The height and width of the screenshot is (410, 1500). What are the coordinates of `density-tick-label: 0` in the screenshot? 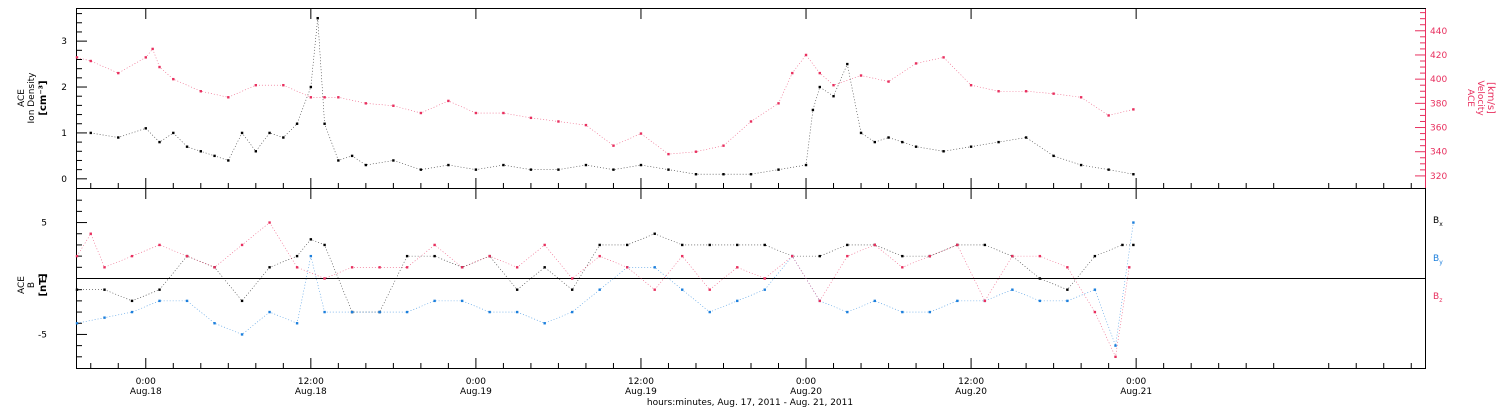 It's located at (64, 180).